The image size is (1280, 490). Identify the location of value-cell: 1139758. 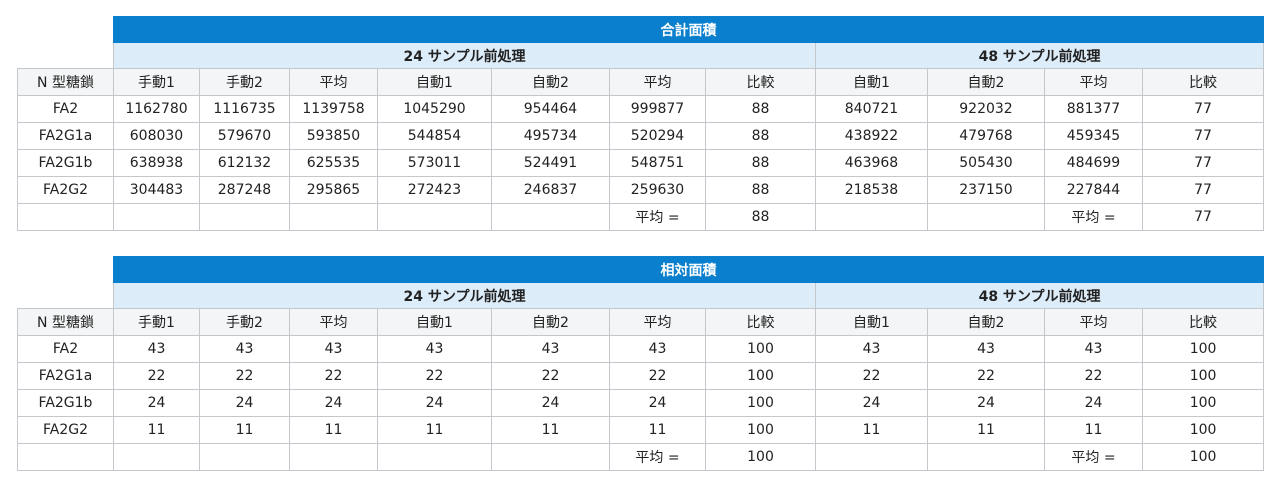
(333, 109).